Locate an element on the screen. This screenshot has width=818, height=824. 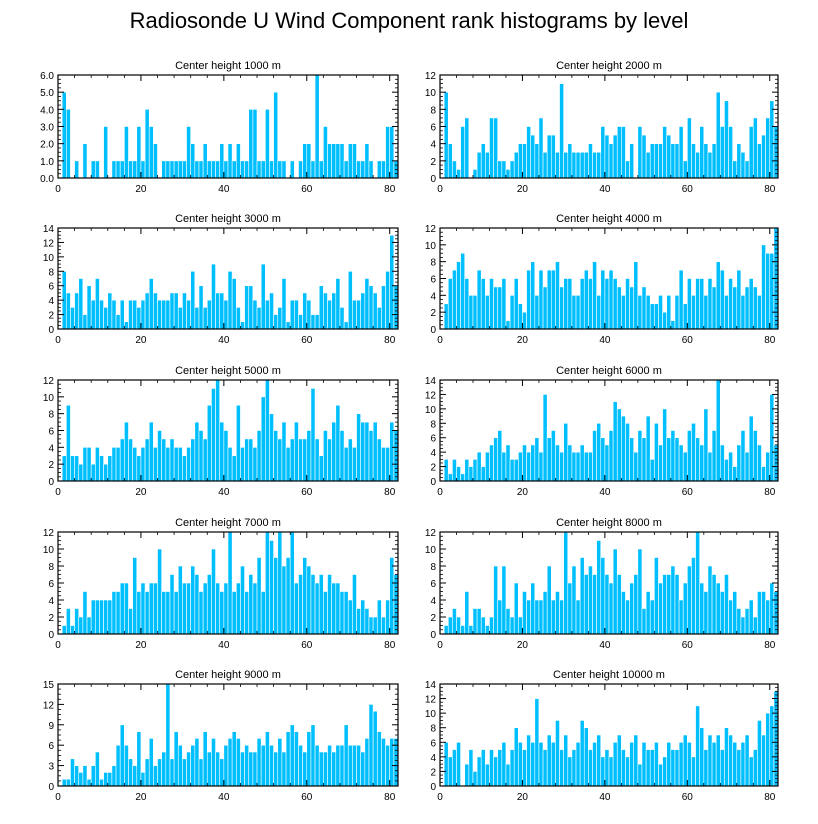
x-tick-label: 20 is located at coordinates (523, 340).